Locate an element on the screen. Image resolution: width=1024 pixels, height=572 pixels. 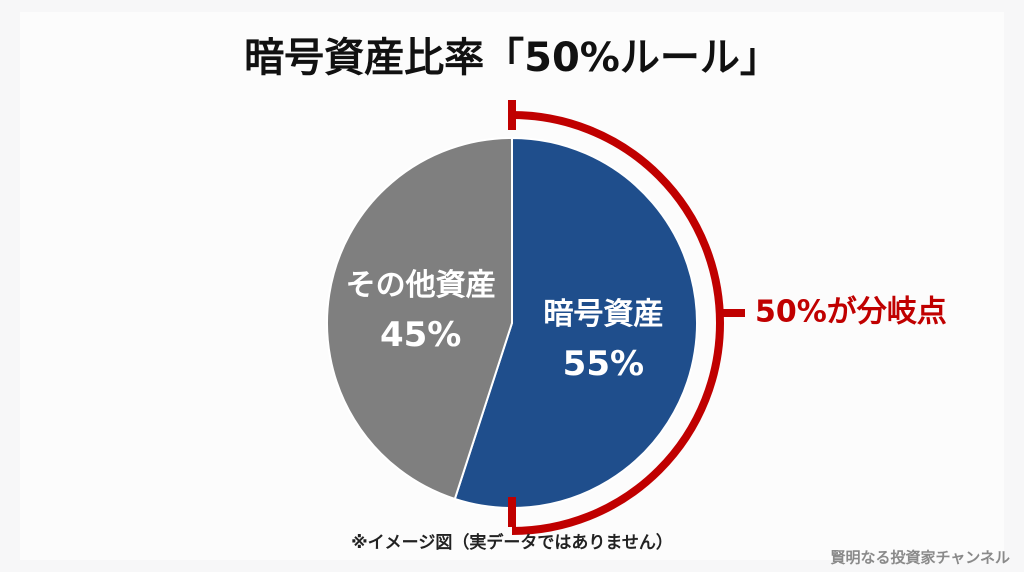
note: ※イメージ図（実データではありません） is located at coordinates (512, 542).